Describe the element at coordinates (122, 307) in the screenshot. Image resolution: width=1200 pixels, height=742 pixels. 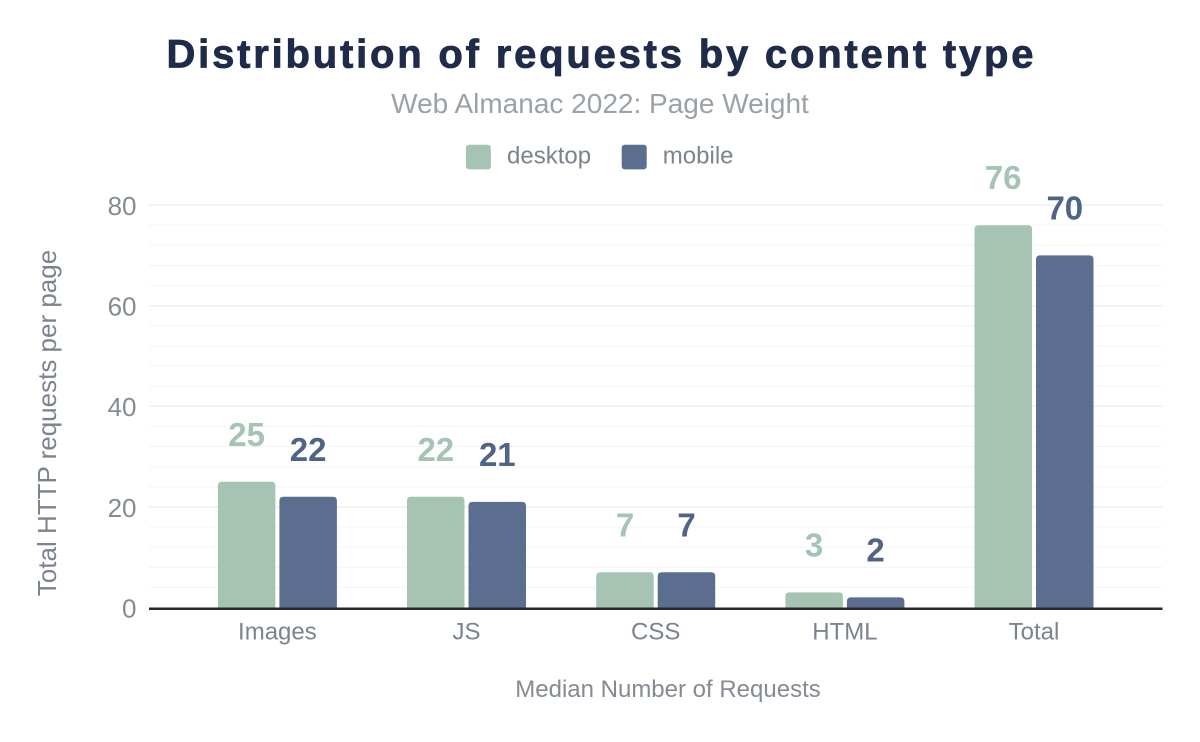
I see `svg-text: 60` at that location.